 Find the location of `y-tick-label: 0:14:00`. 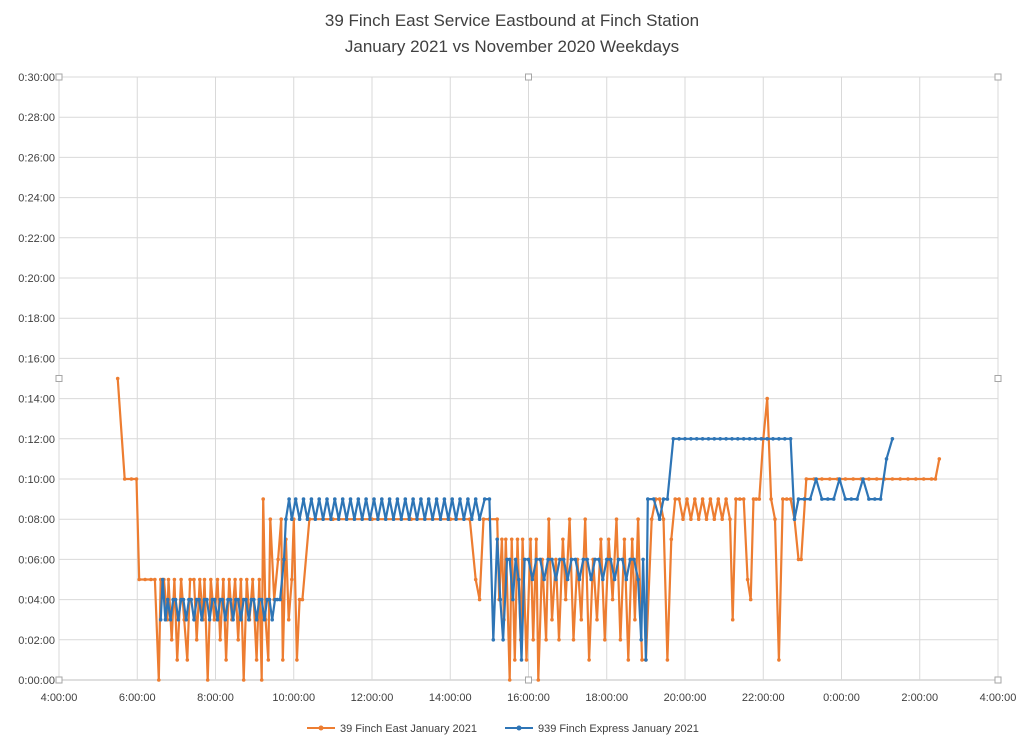

y-tick-label: 0:14:00 is located at coordinates (36, 400).